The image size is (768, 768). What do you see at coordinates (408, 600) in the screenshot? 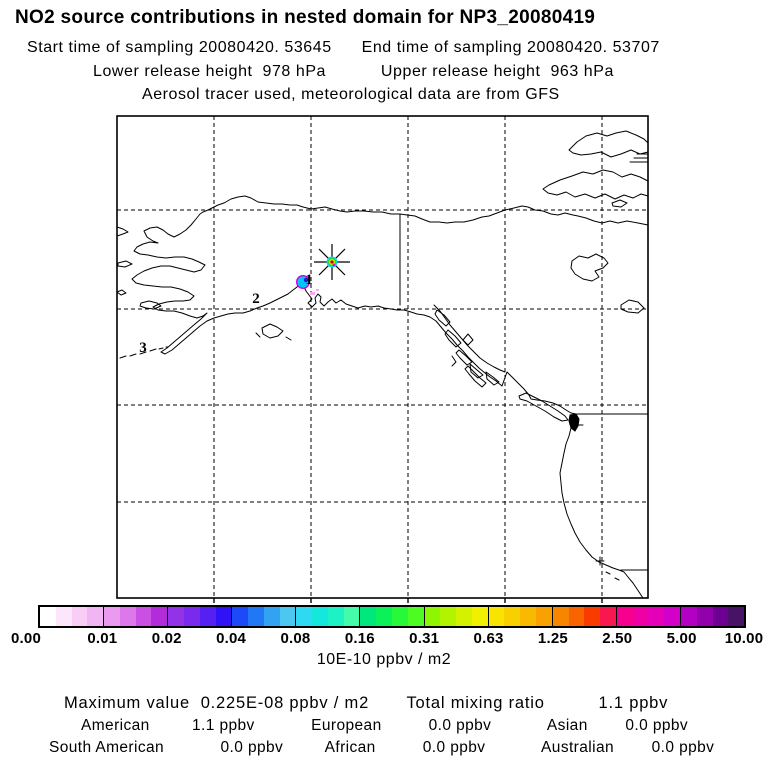
I see `map-axis-ticks` at bounding box center [408, 600].